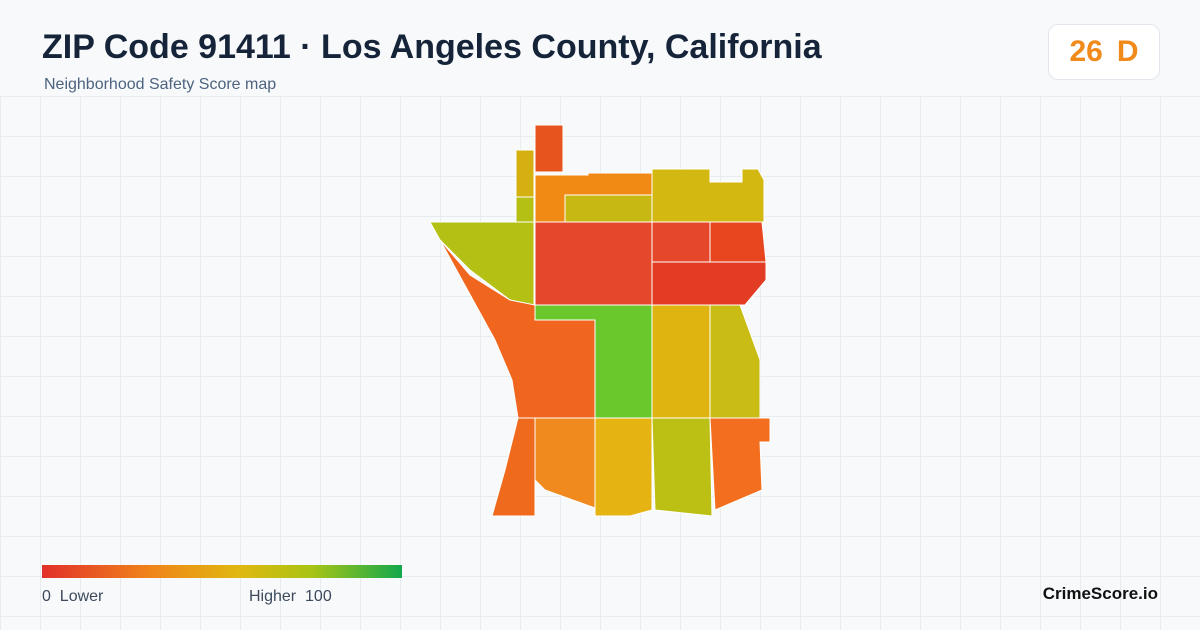 This screenshot has width=1200, height=630. Describe the element at coordinates (1086, 51) in the screenshot. I see `score-value: 26` at that location.